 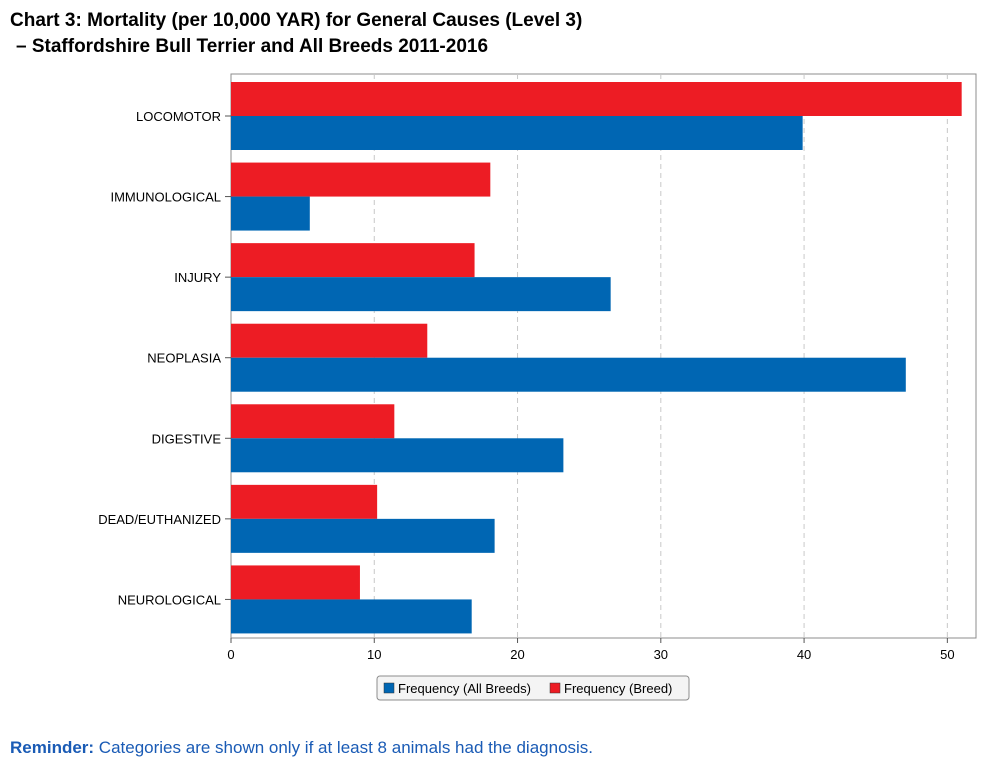 What do you see at coordinates (464, 688) in the screenshot?
I see `legend-label-all-breeds: Frequency (All Breeds)` at bounding box center [464, 688].